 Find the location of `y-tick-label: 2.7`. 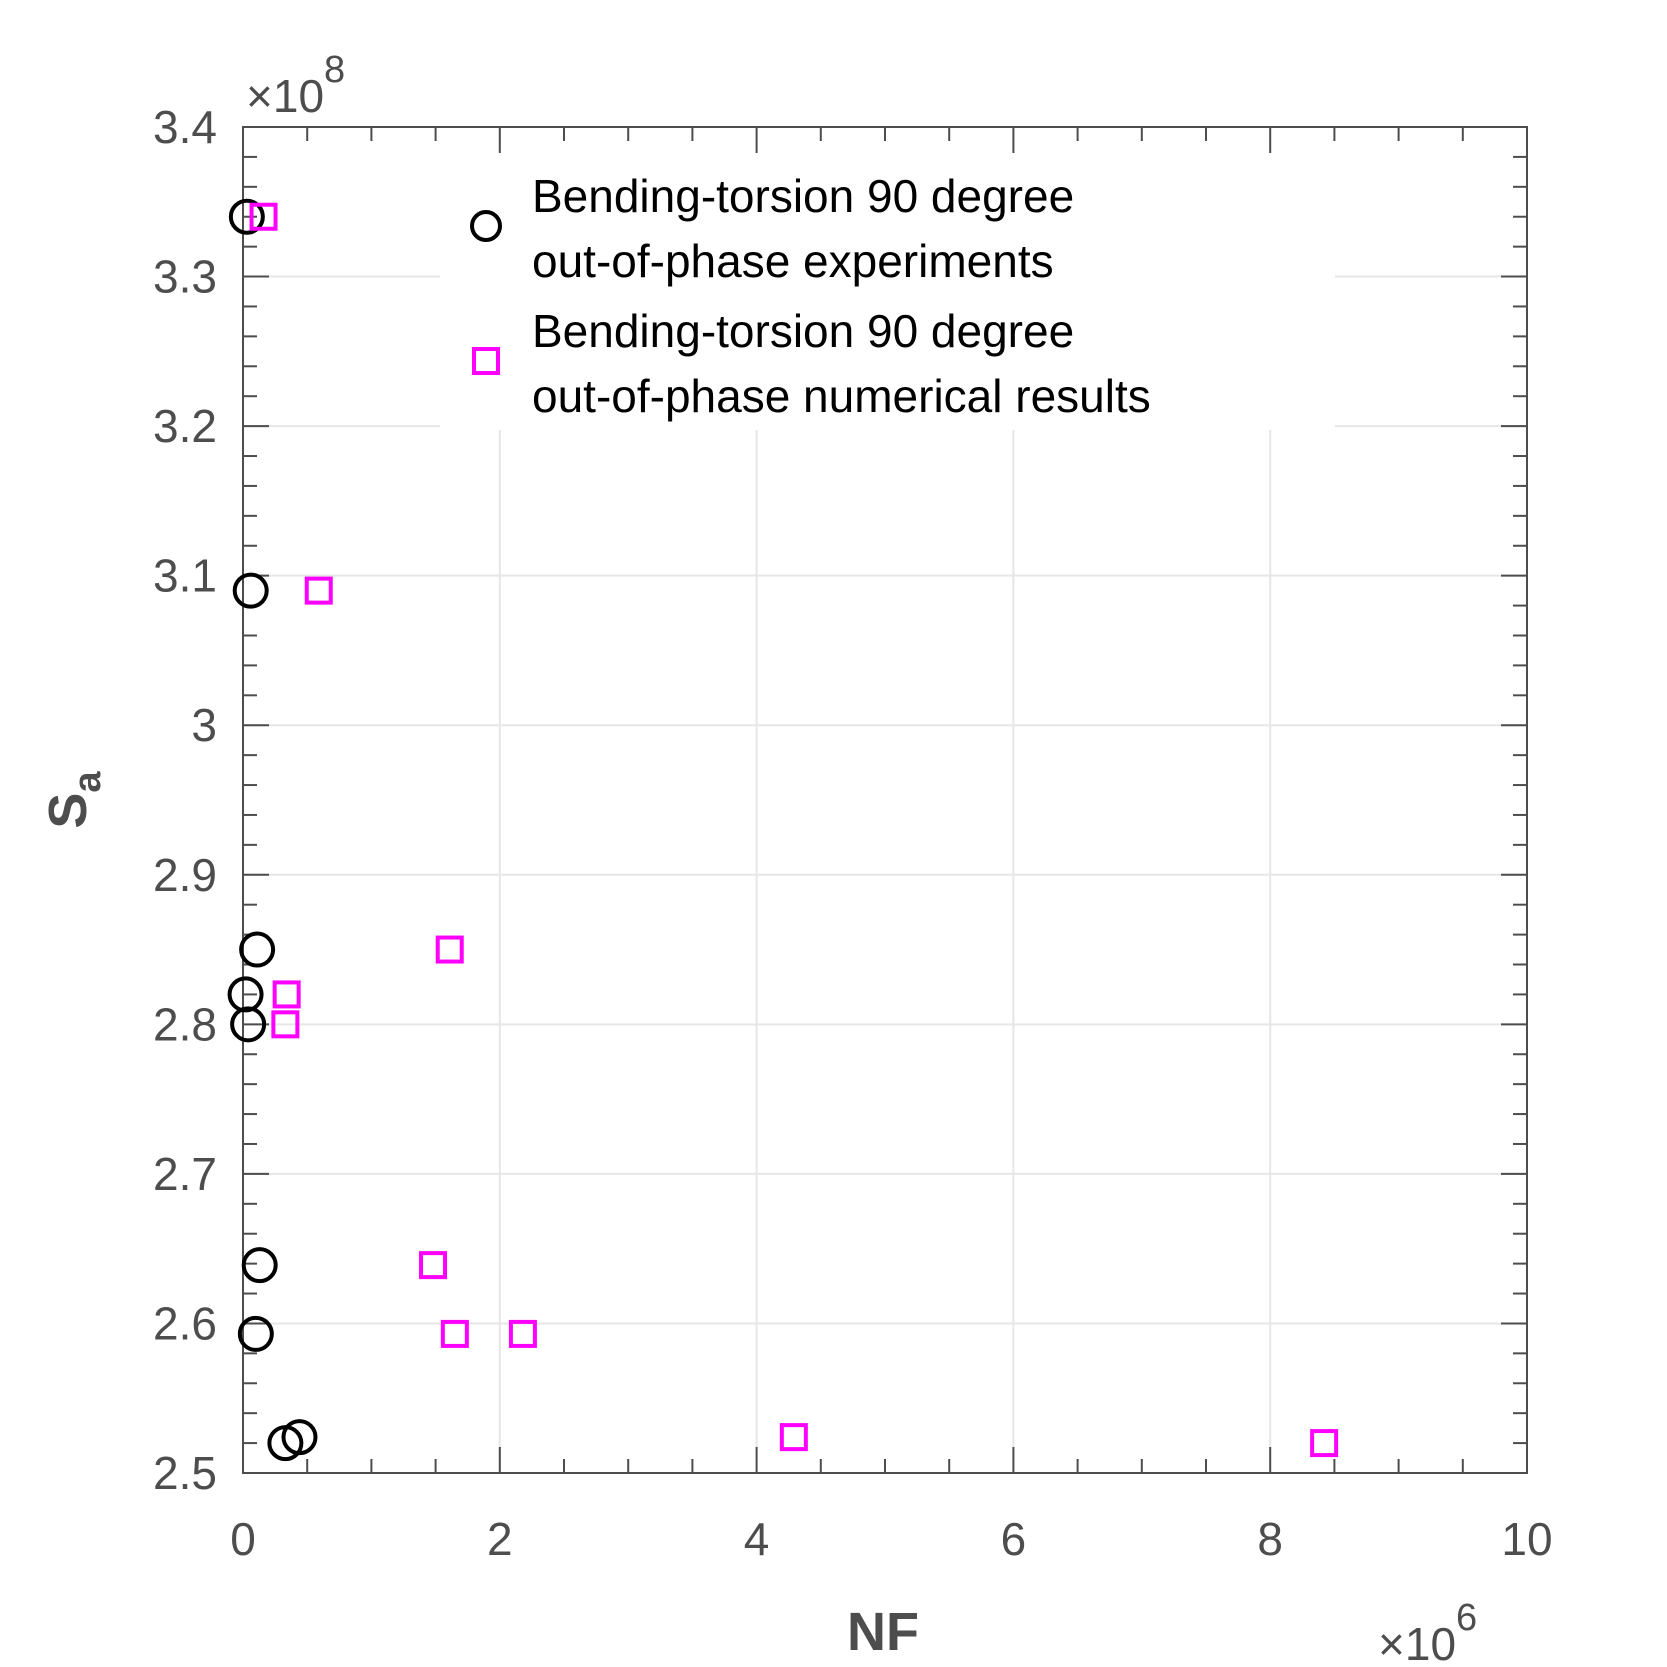

y-tick-label: 2.7 is located at coordinates (185, 1174).